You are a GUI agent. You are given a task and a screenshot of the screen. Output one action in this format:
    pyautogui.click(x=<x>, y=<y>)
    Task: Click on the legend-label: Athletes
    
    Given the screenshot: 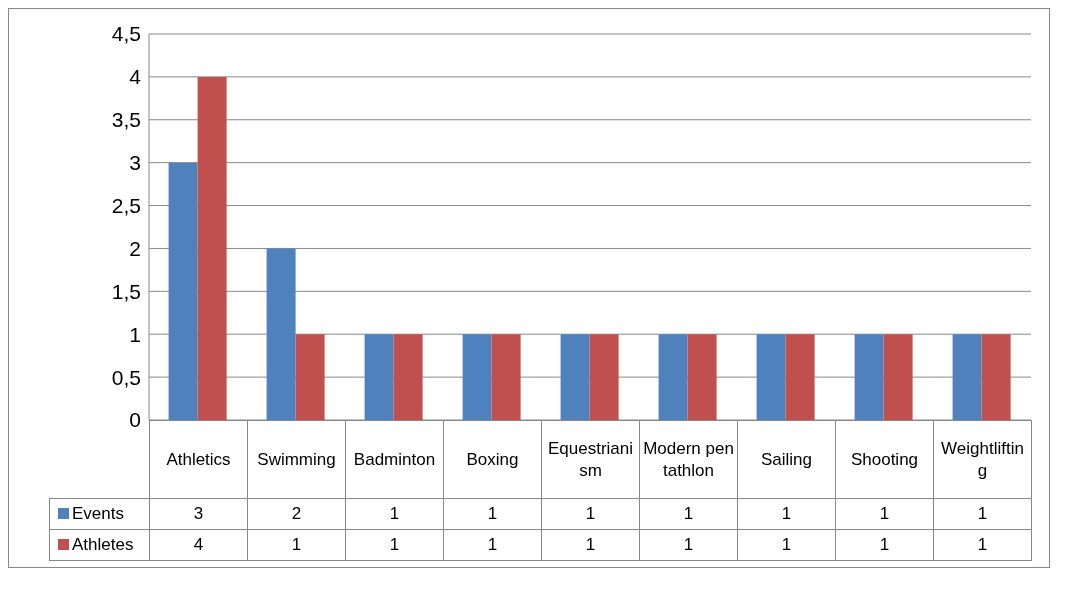 What is the action you would take?
    pyautogui.click(x=99, y=545)
    